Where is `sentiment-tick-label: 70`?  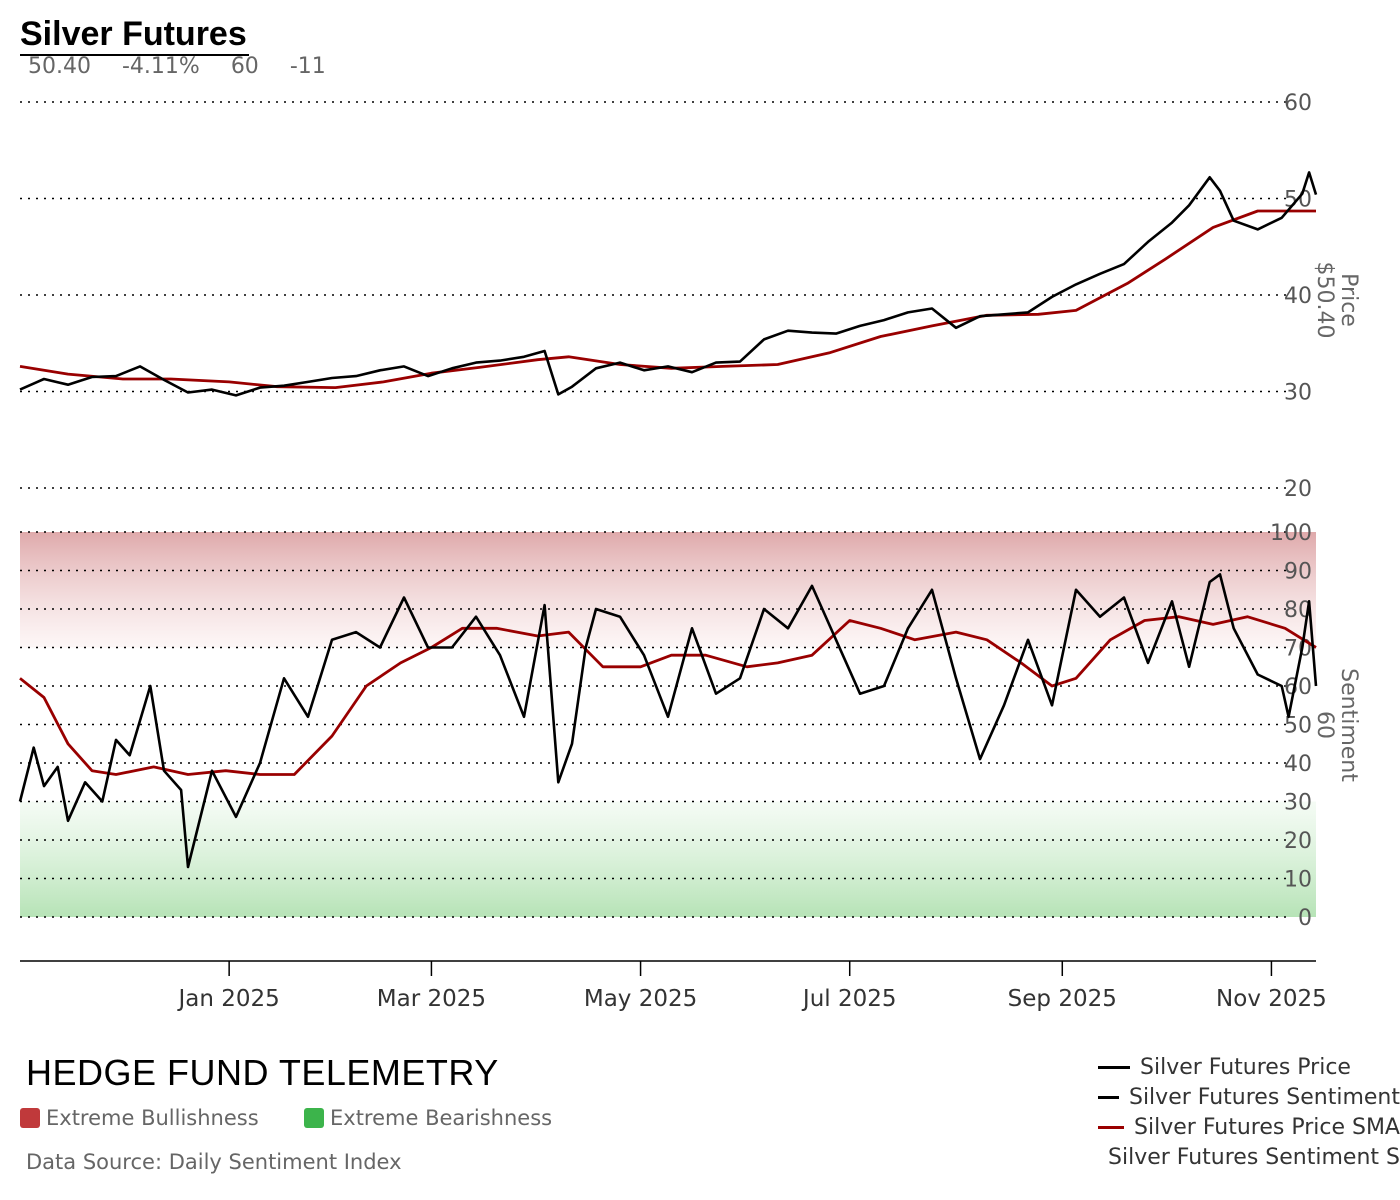
sentiment-tick-label: 70 is located at coordinates (1298, 649).